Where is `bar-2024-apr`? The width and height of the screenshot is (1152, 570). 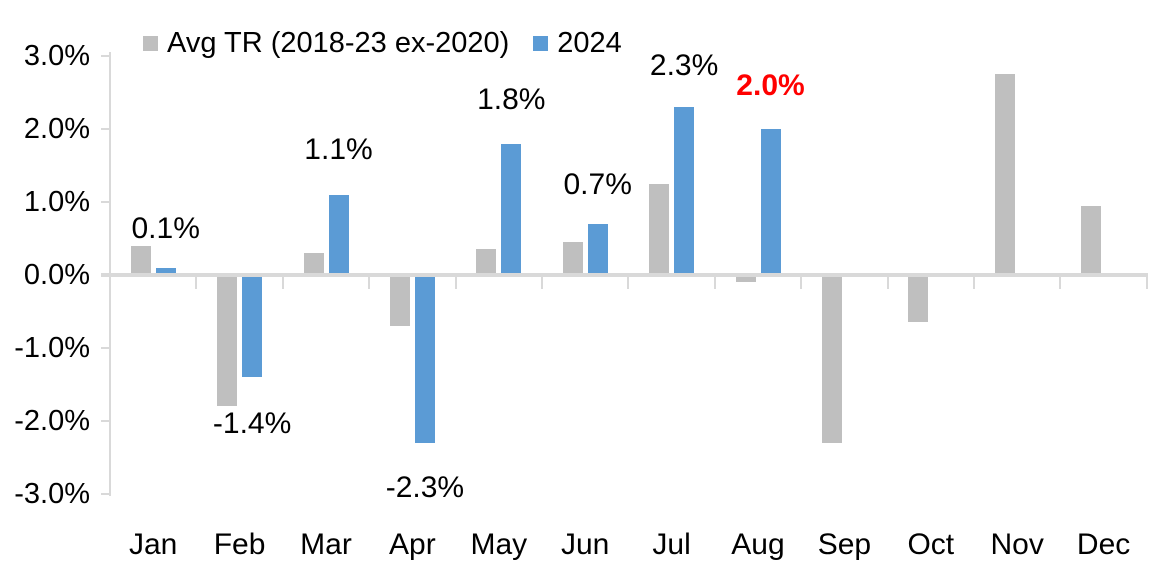
bar-2024-apr is located at coordinates (424, 360).